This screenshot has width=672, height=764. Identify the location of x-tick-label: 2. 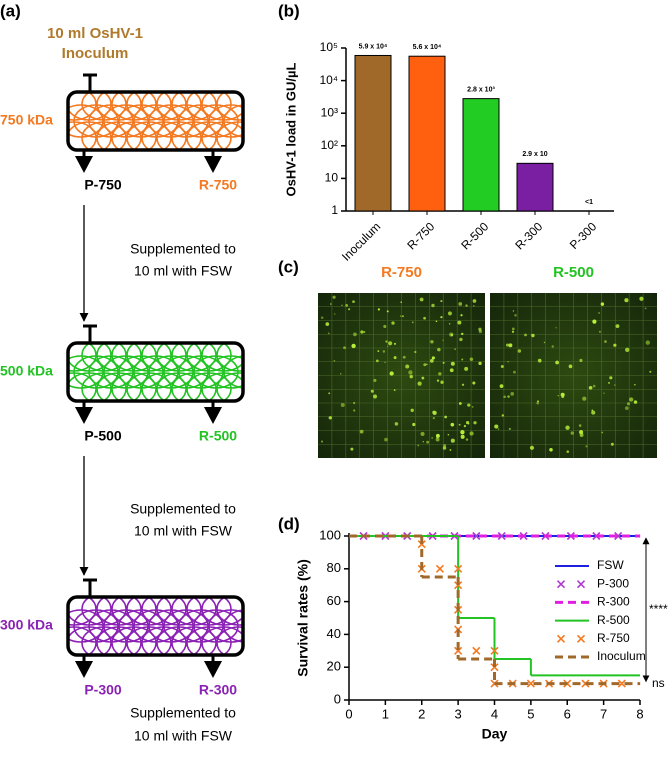
(421, 713).